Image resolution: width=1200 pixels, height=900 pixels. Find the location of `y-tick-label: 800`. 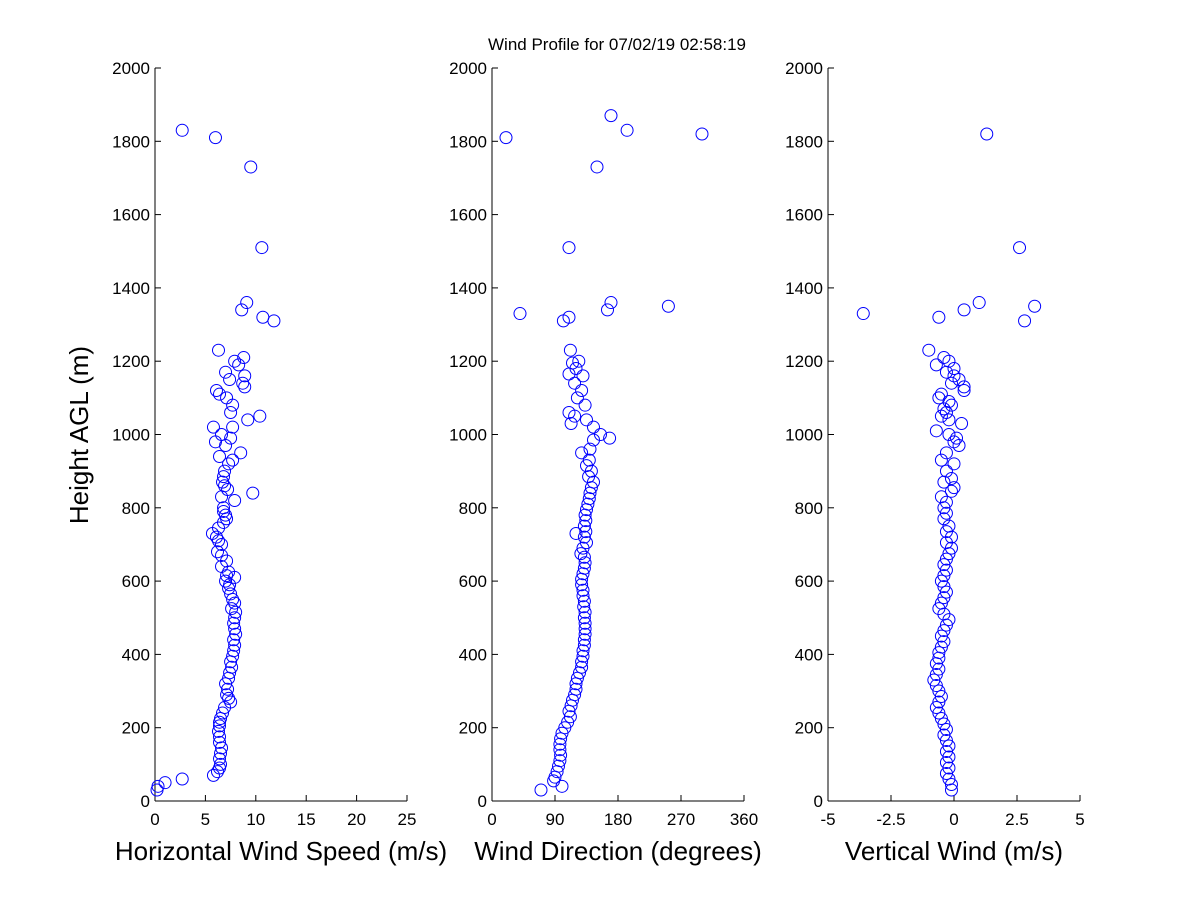

y-tick-label: 800 is located at coordinates (136, 508).